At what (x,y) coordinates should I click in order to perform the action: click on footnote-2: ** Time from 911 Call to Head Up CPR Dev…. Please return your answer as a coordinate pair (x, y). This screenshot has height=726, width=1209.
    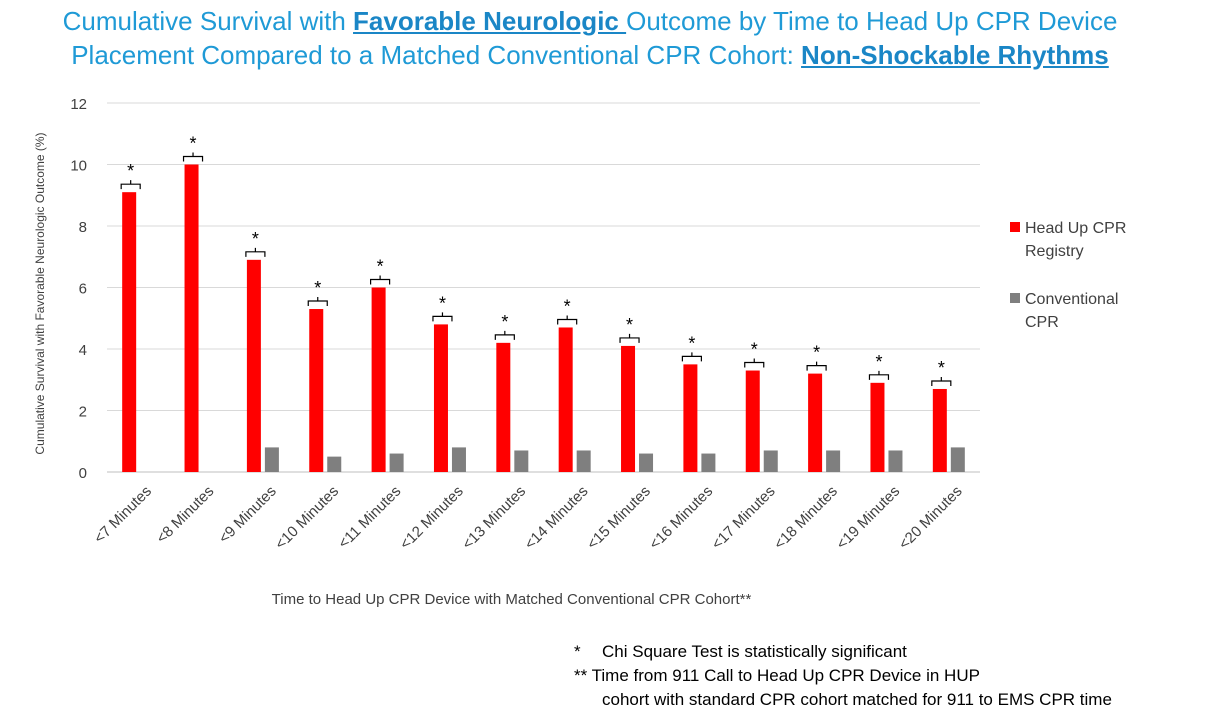
    Looking at the image, I should click on (843, 676).